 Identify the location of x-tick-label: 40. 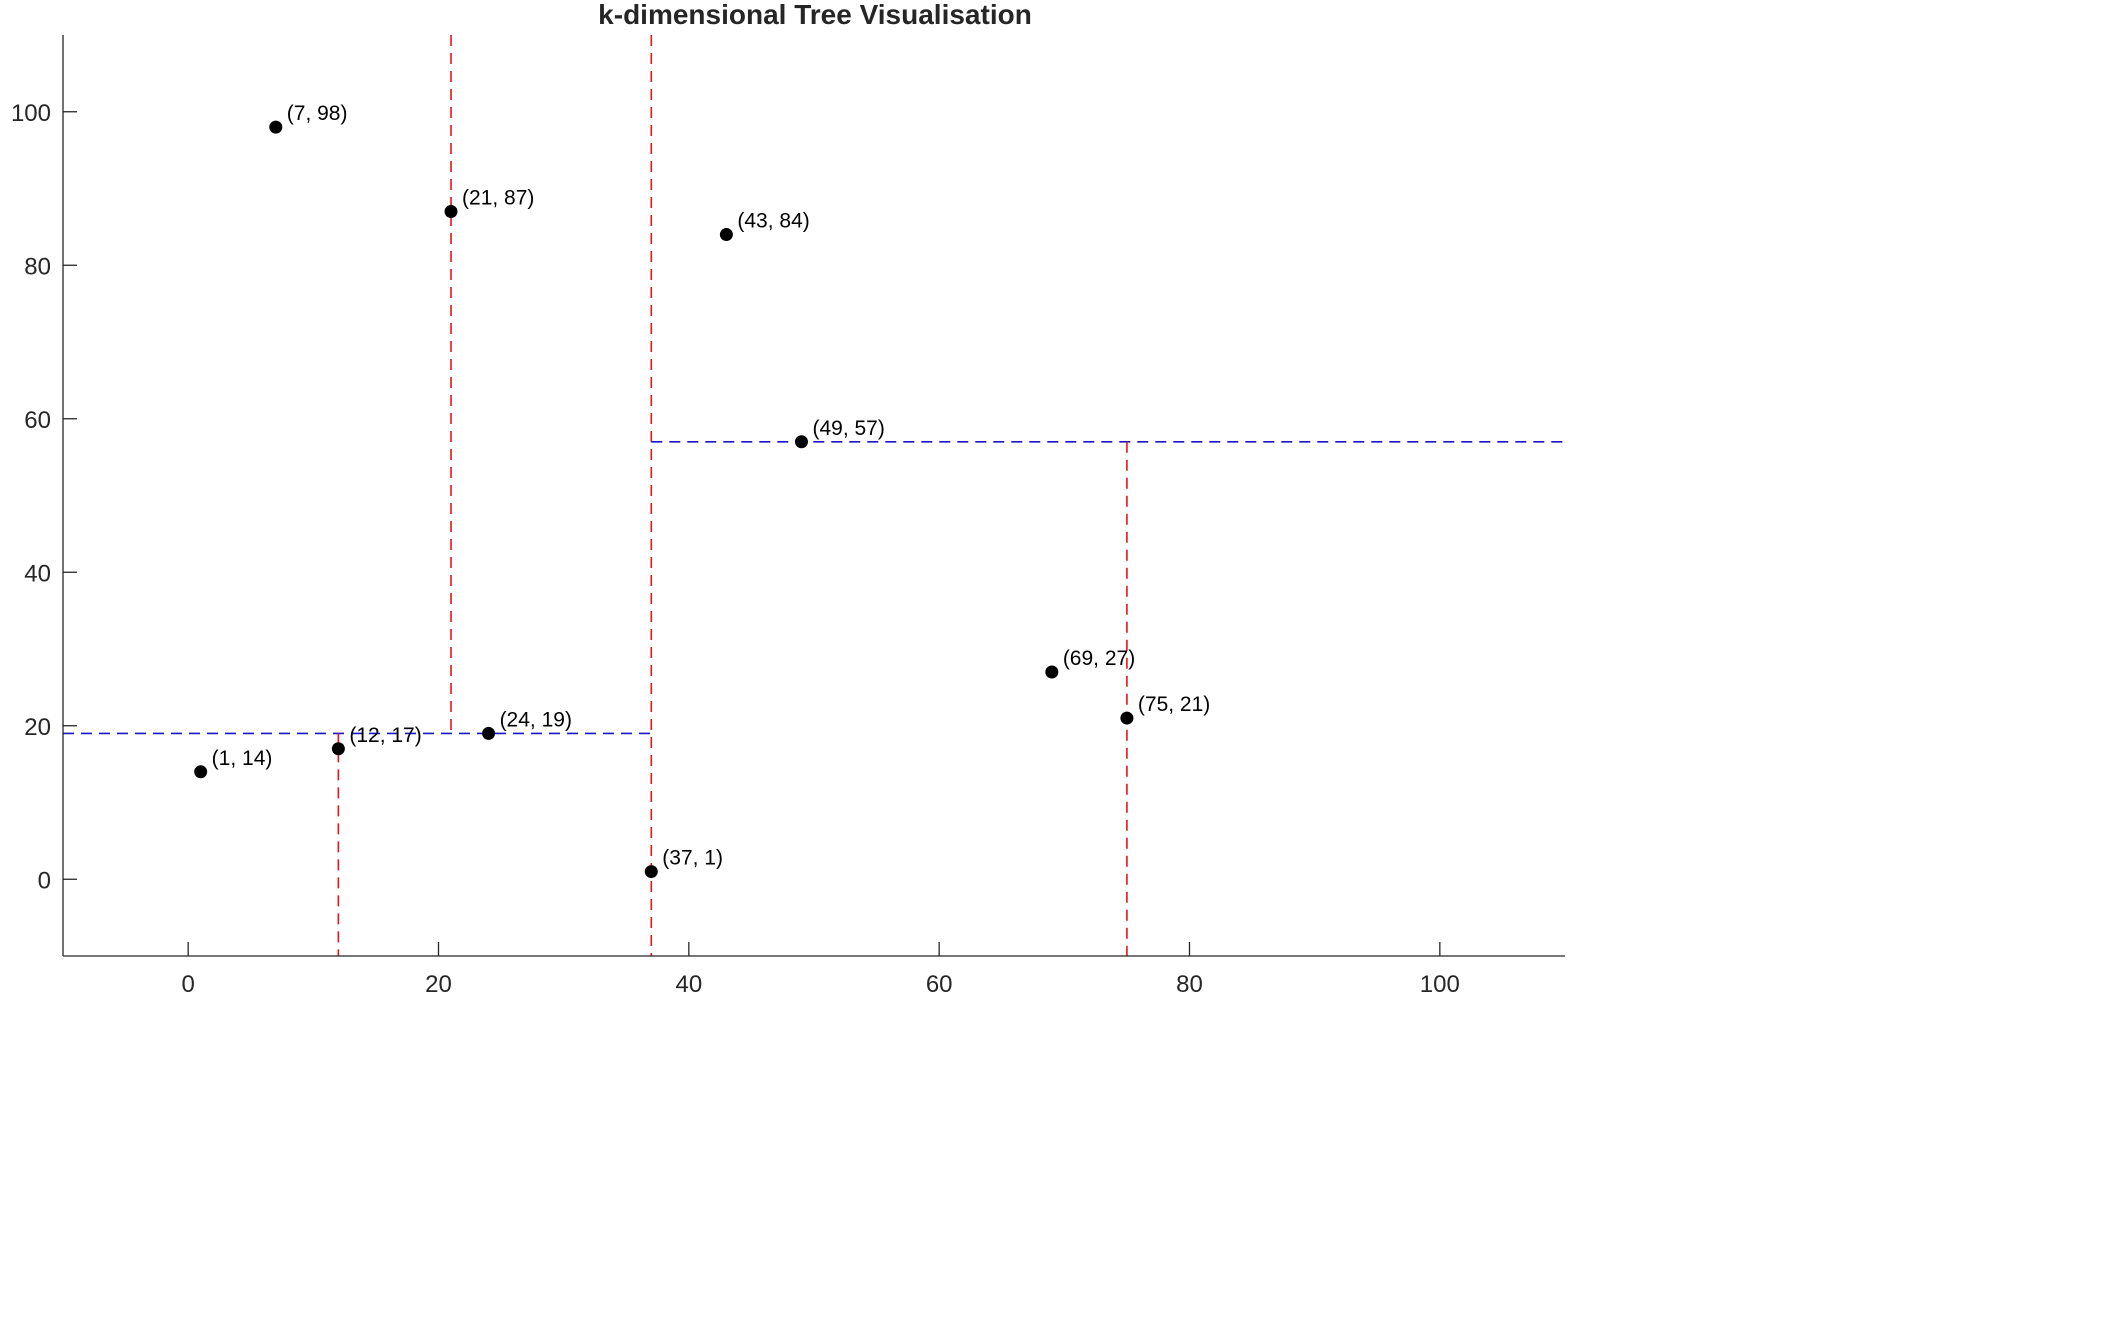
(688, 984).